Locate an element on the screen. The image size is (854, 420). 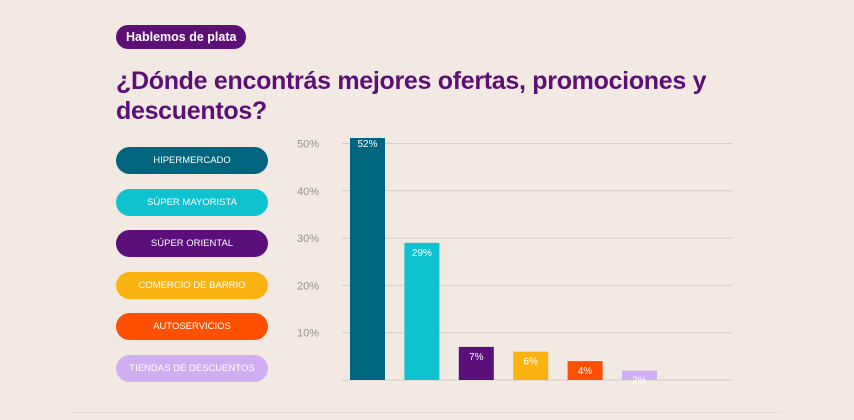
bar-value-label: 52% is located at coordinates (367, 144).